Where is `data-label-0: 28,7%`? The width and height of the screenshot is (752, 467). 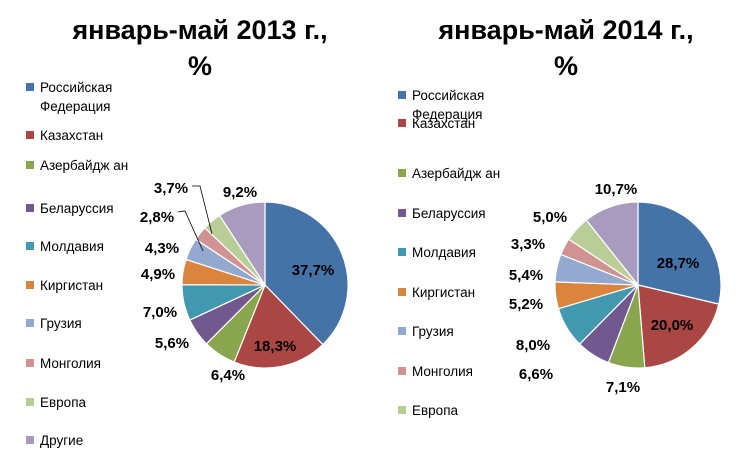 data-label-0: 28,7% is located at coordinates (678, 263).